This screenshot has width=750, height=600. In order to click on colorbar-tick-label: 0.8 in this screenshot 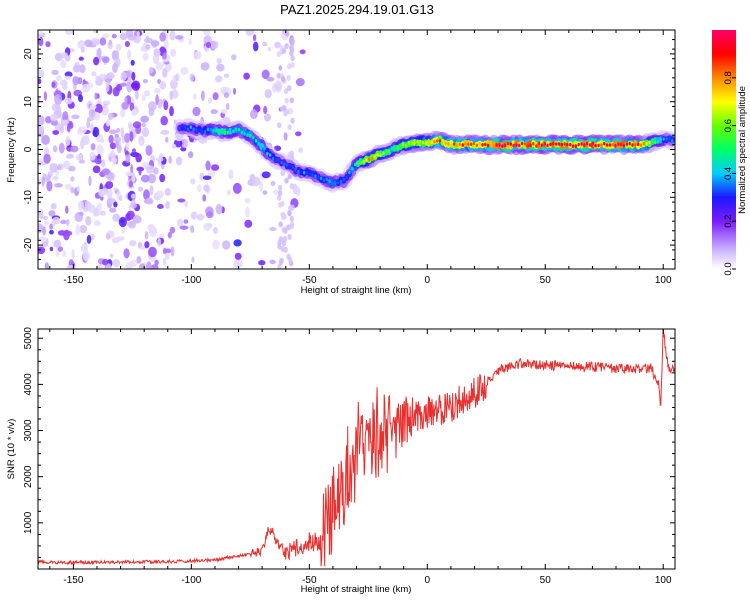, I will do `click(728, 77)`.